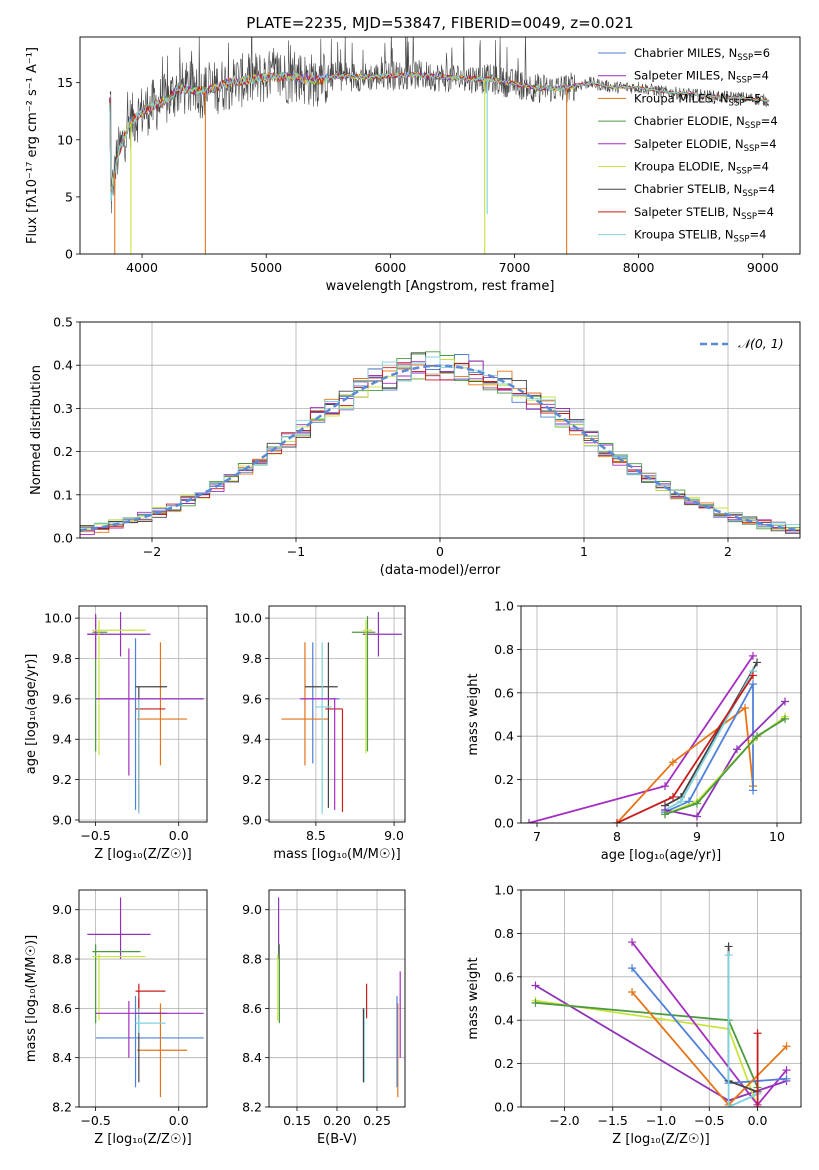 This screenshot has height=1170, width=819. What do you see at coordinates (785, 701) in the screenshot?
I see `marker-SaM` at bounding box center [785, 701].